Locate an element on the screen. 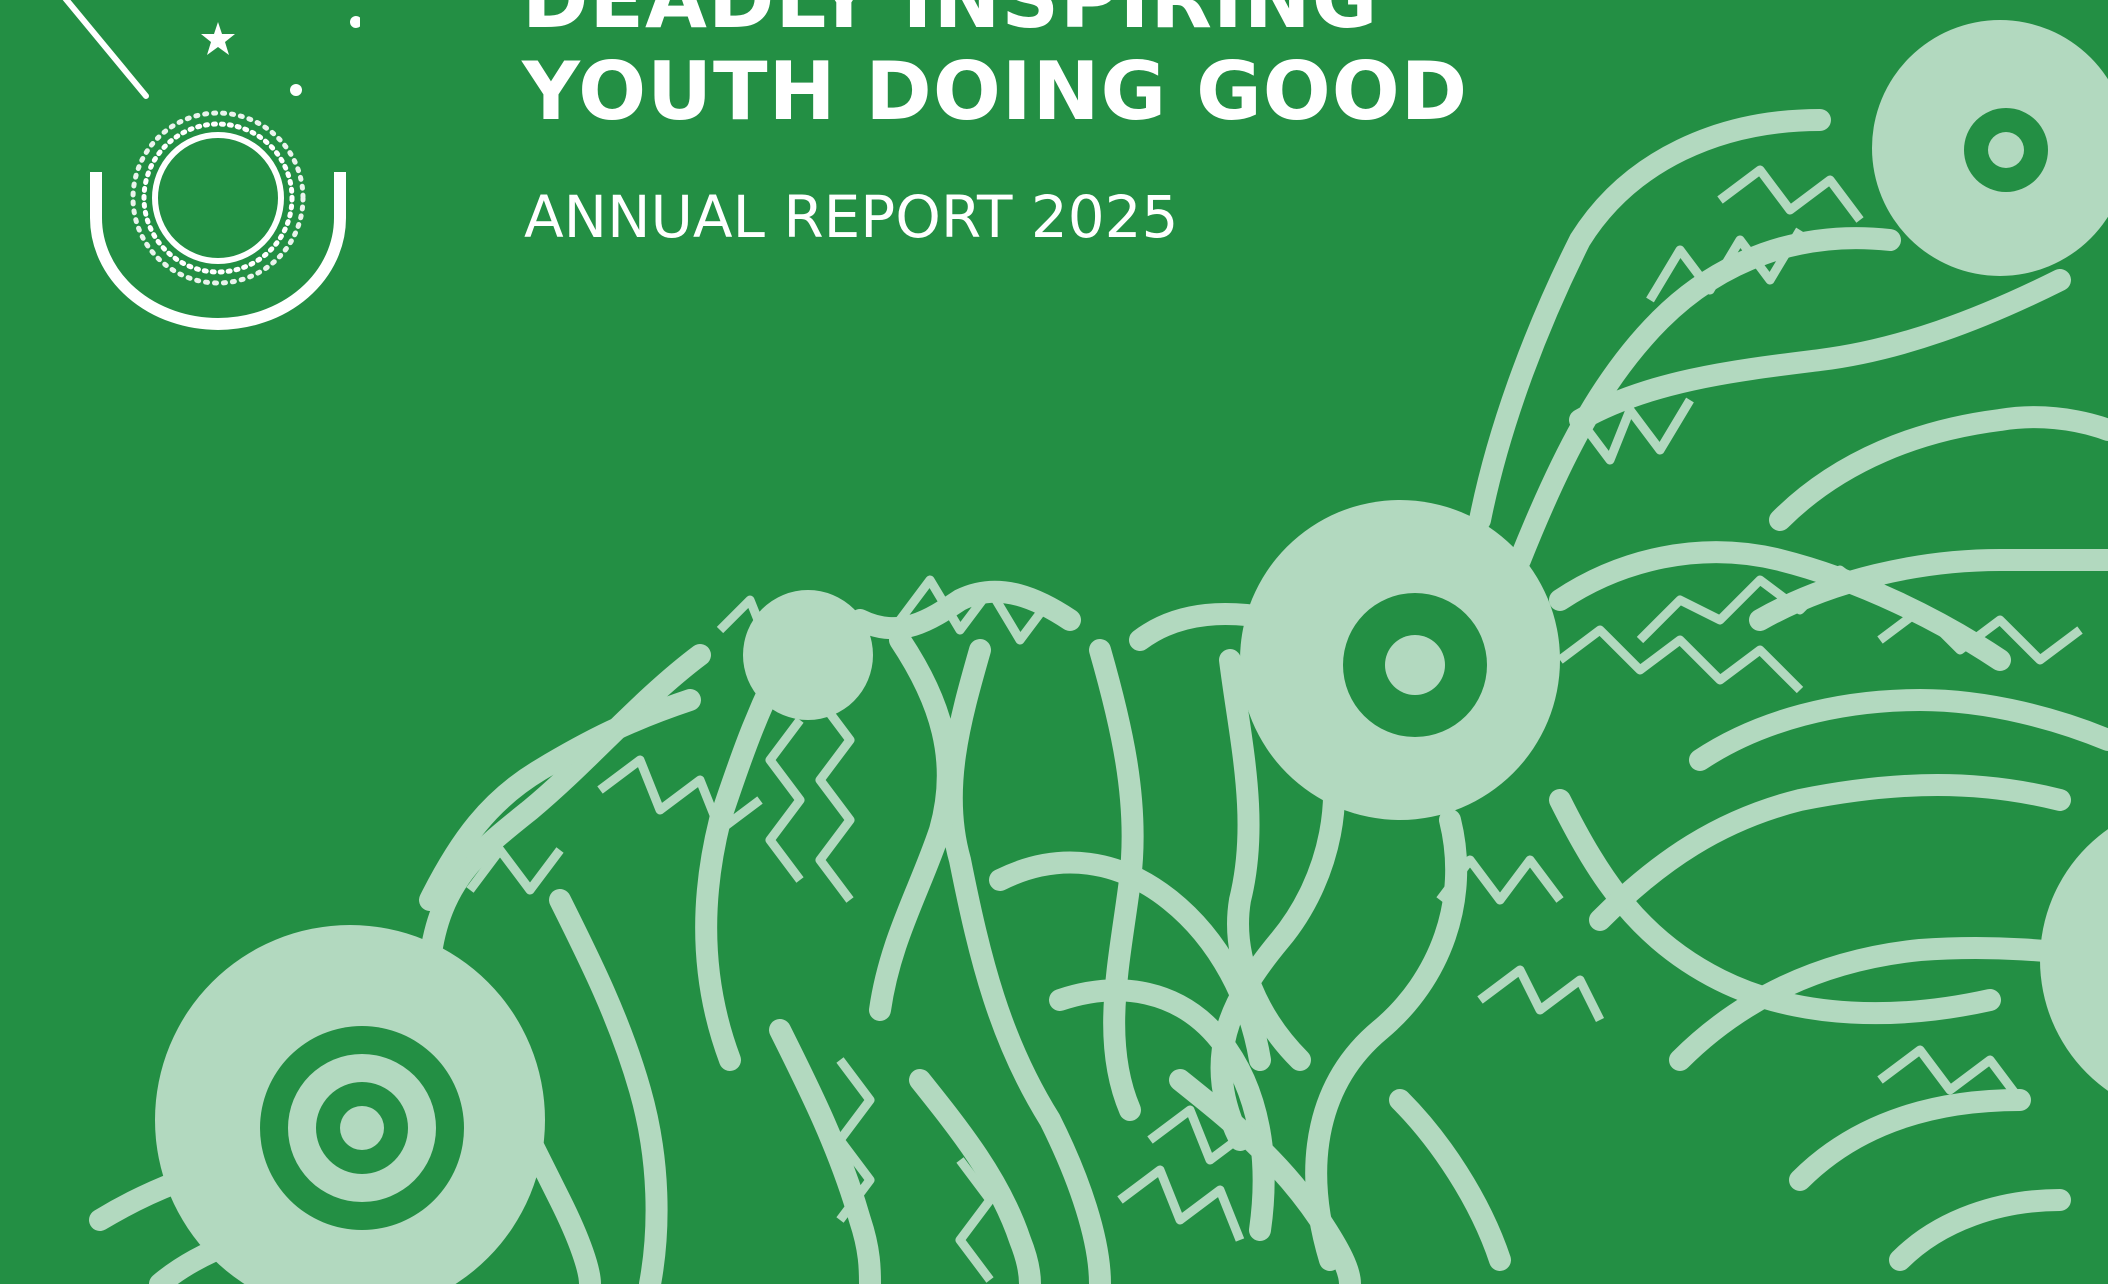 The width and height of the screenshot is (2108, 1284). cover-title-line-1: DEADLY INSPIRING is located at coordinates (950, 20).